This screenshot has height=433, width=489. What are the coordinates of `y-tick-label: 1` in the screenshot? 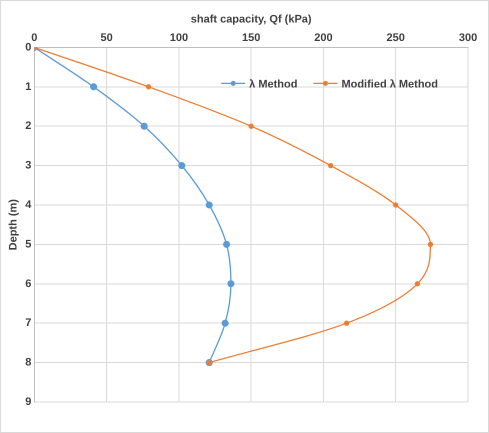 It's located at (28, 86).